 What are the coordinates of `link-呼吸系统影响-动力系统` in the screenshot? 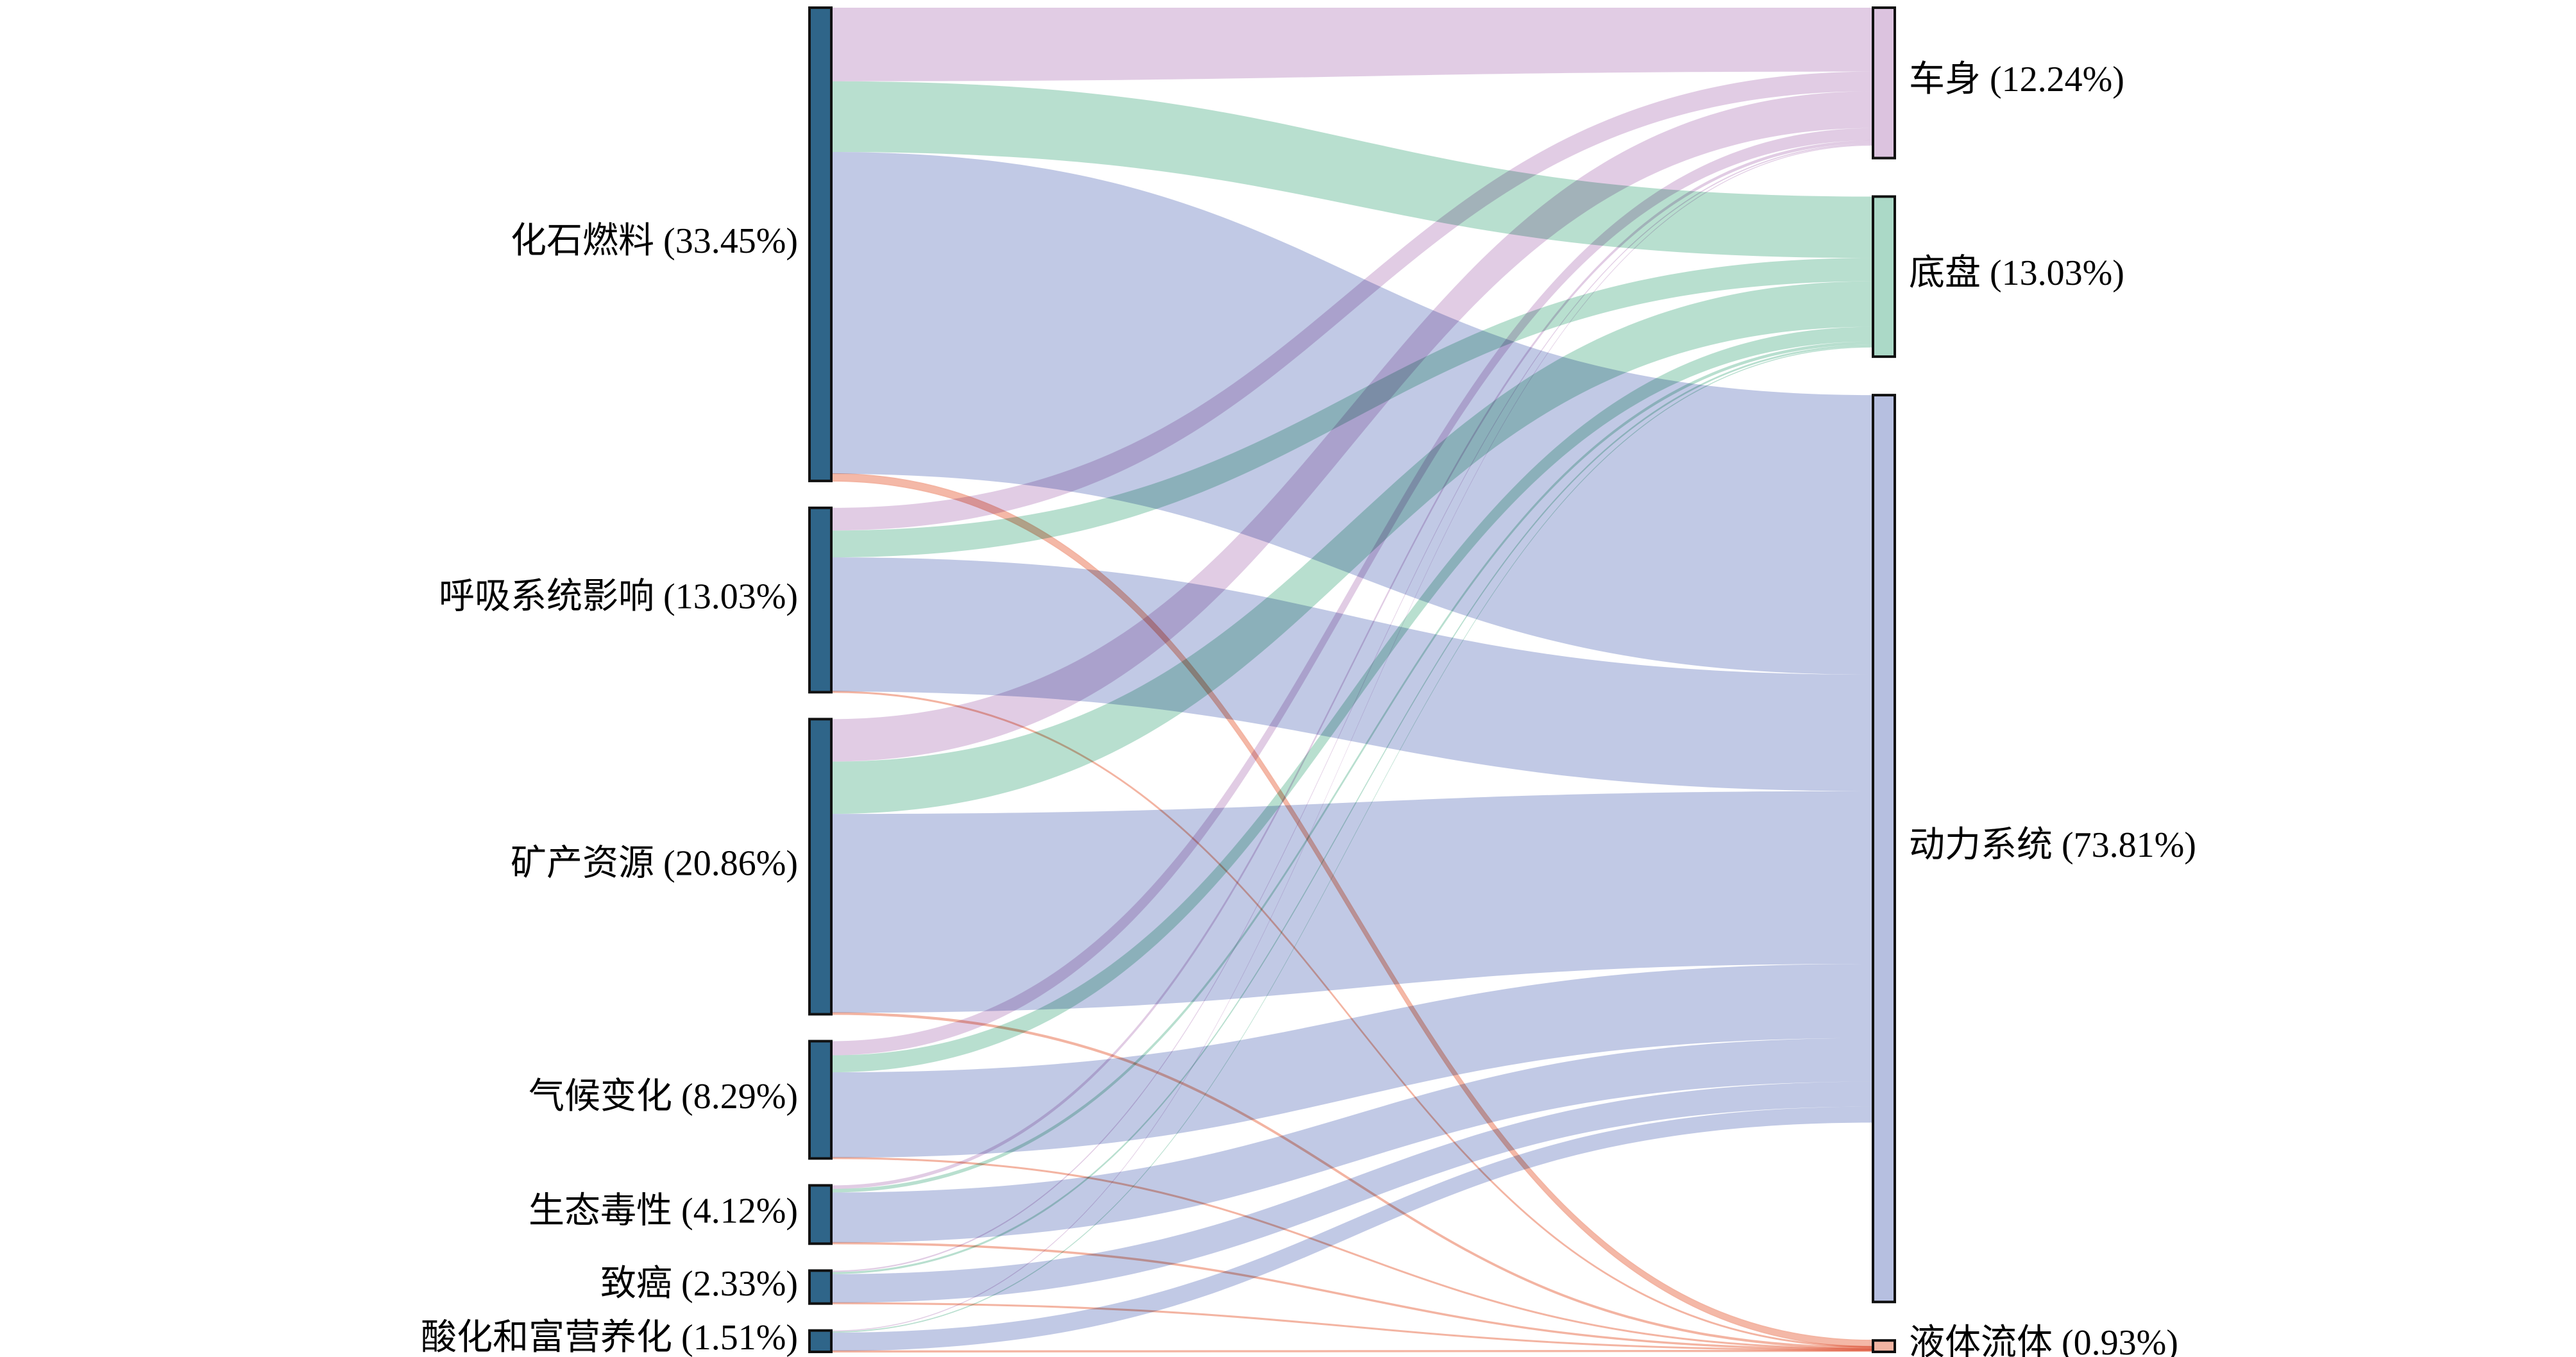 It's located at (1352, 674).